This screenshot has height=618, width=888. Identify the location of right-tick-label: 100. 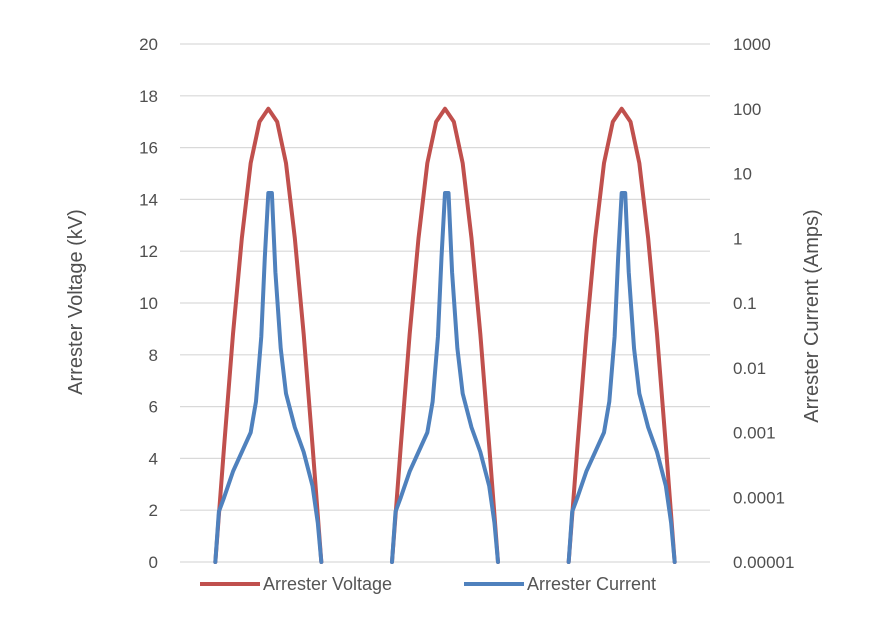
(747, 109).